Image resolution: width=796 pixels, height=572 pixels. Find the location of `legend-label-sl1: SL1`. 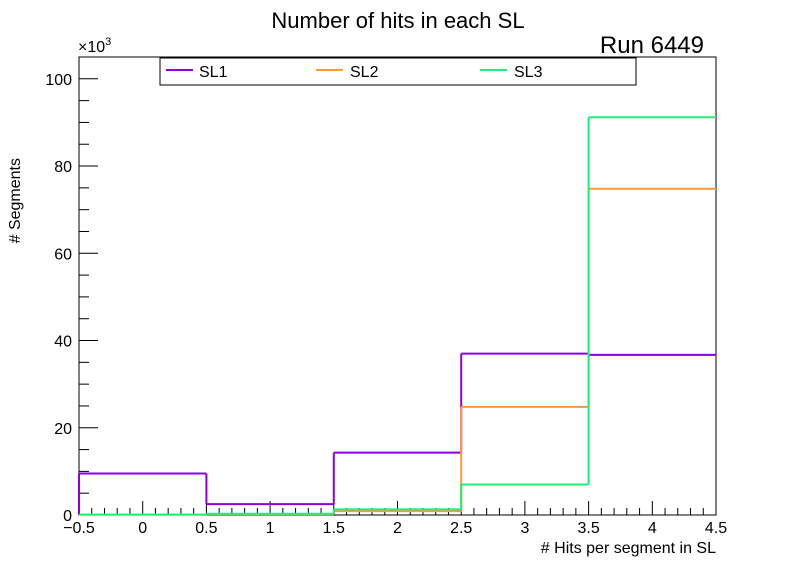

legend-label-sl1: SL1 is located at coordinates (213, 72).